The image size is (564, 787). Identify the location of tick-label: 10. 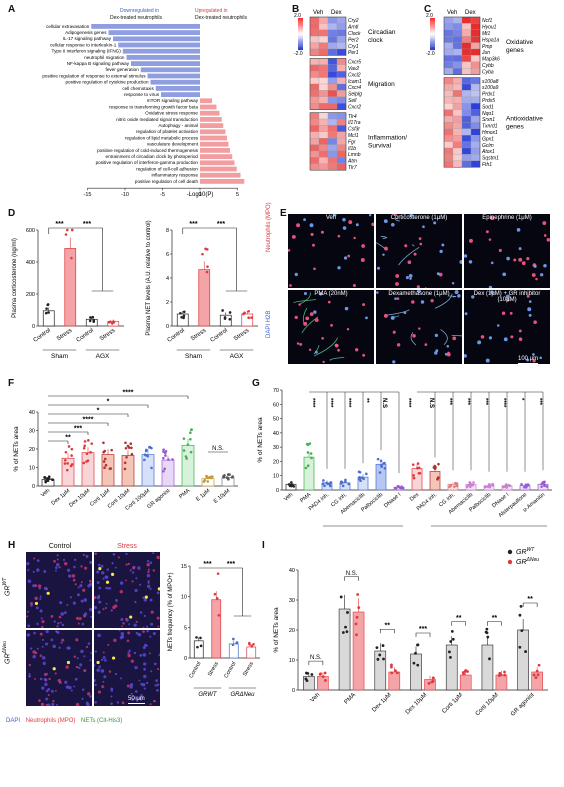
(32, 469).